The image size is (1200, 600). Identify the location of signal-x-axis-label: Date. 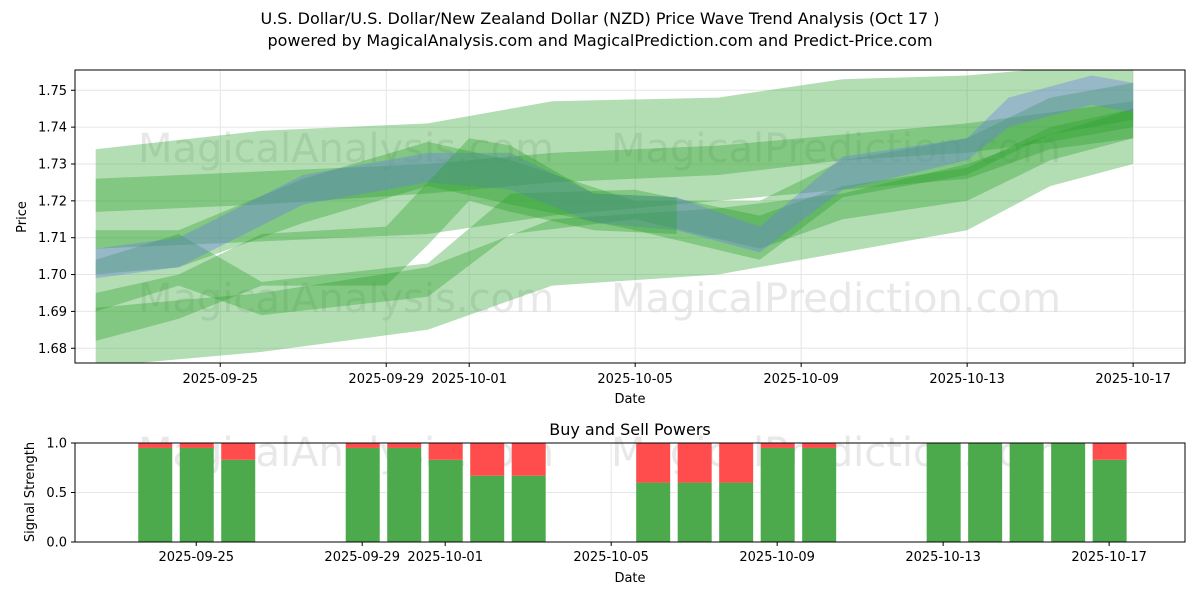
(629, 578).